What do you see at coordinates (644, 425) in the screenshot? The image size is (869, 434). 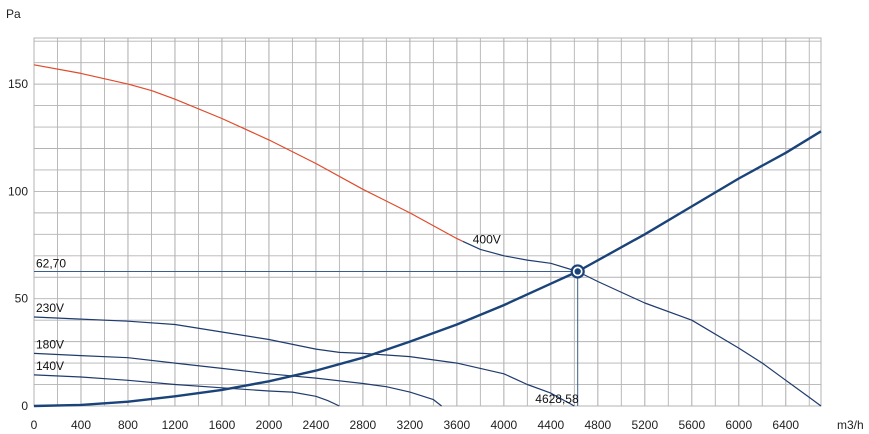 I see `x-tick-label: 5200` at bounding box center [644, 425].